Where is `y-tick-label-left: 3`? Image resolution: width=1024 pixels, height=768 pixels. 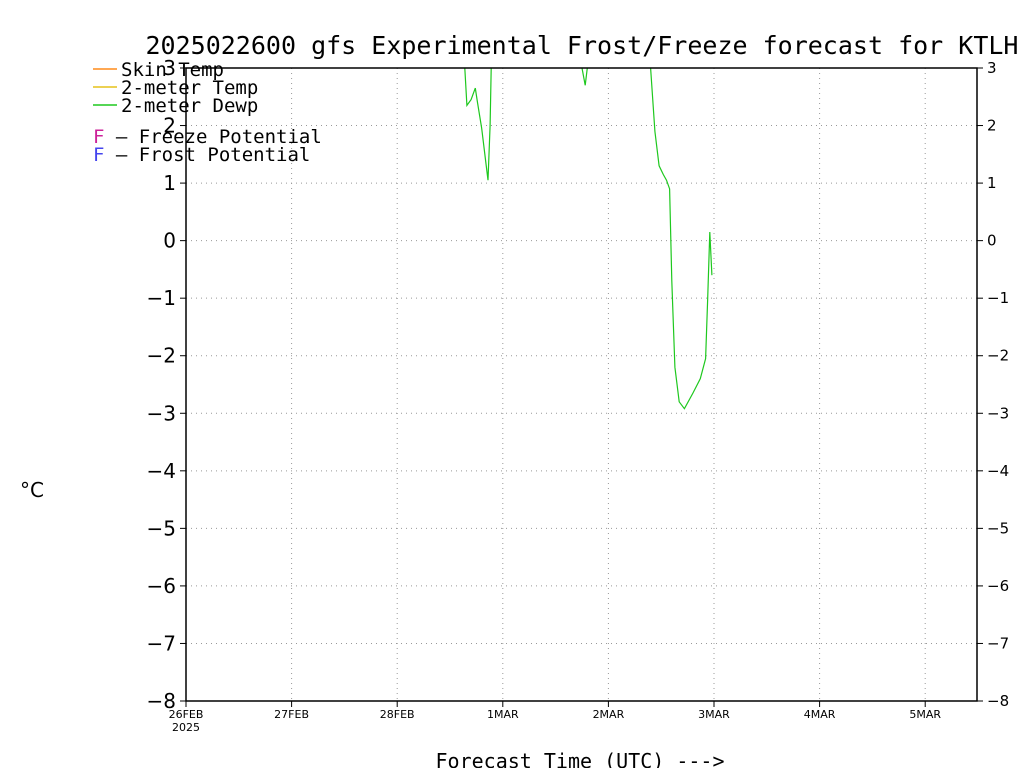
y-tick-label-left: 3 is located at coordinates (169, 68).